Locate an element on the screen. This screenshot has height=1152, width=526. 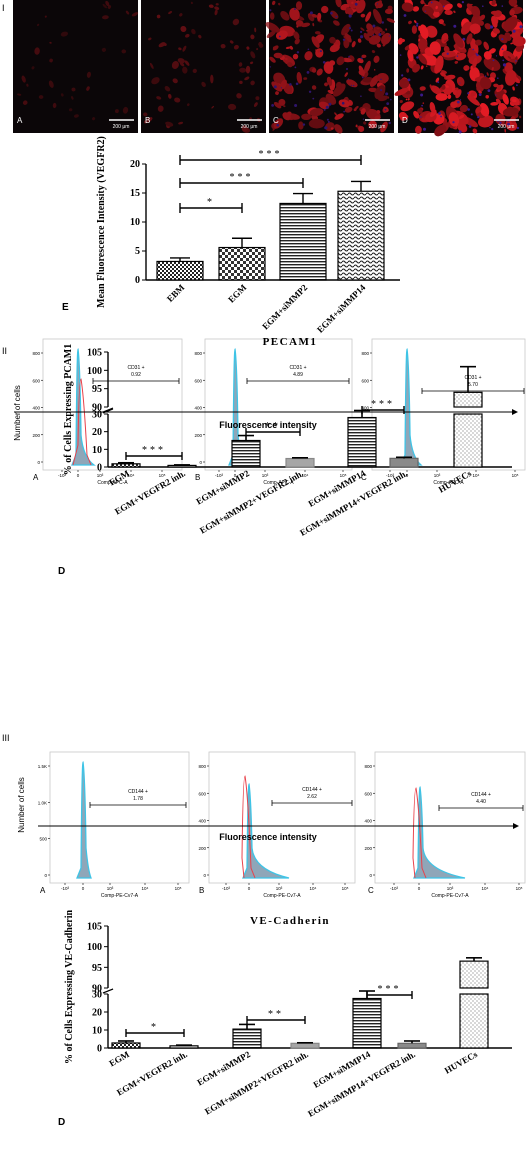
x-tick-label: 10⁴ is located at coordinates (476, 475).